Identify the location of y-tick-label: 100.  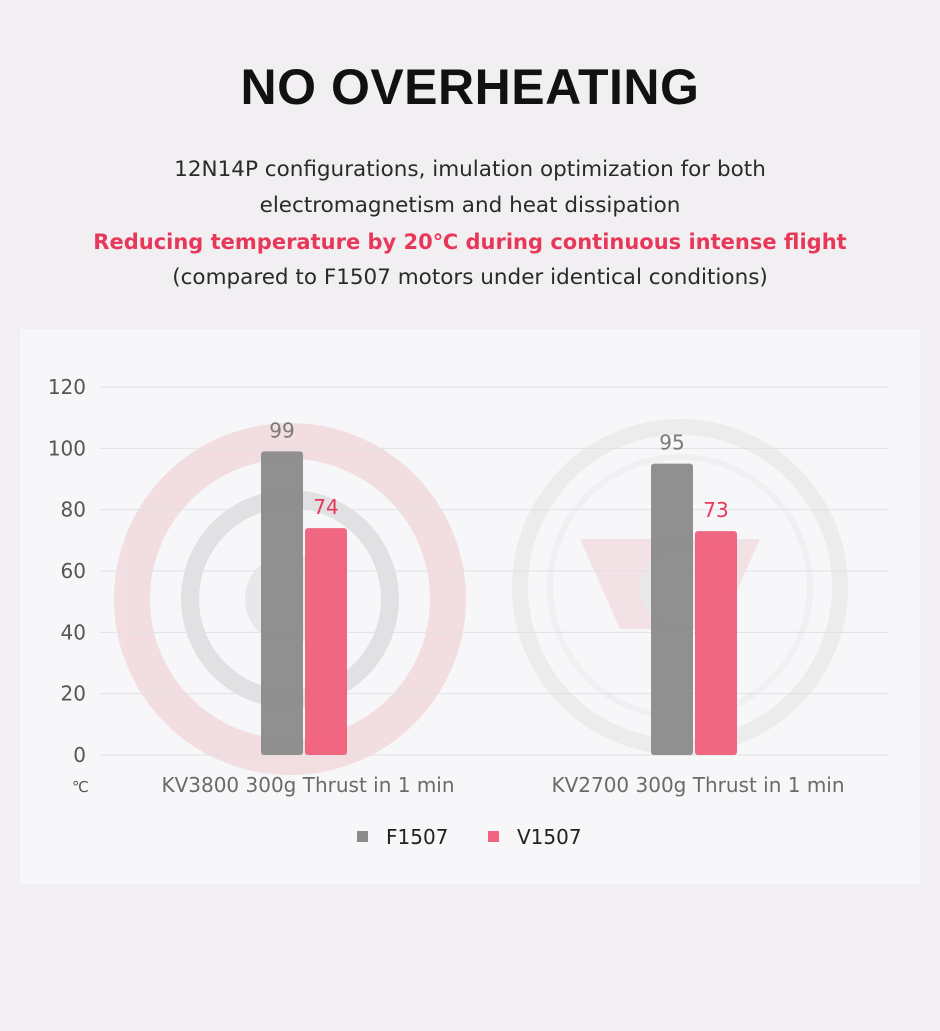
(67, 448).